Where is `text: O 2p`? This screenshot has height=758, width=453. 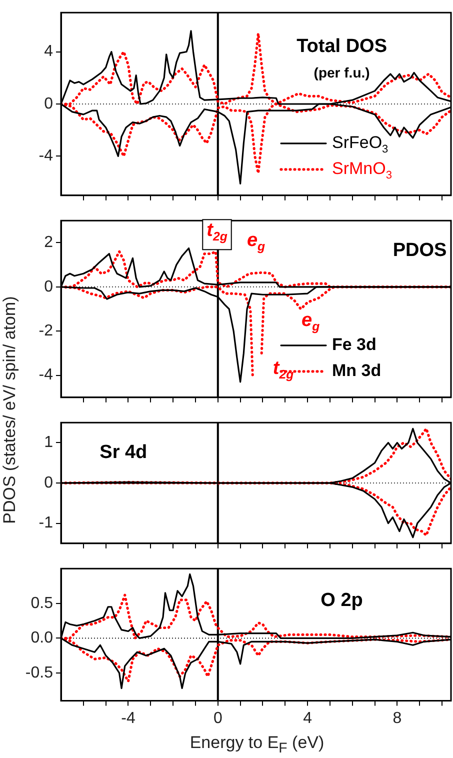 text: O 2p is located at coordinates (341, 600).